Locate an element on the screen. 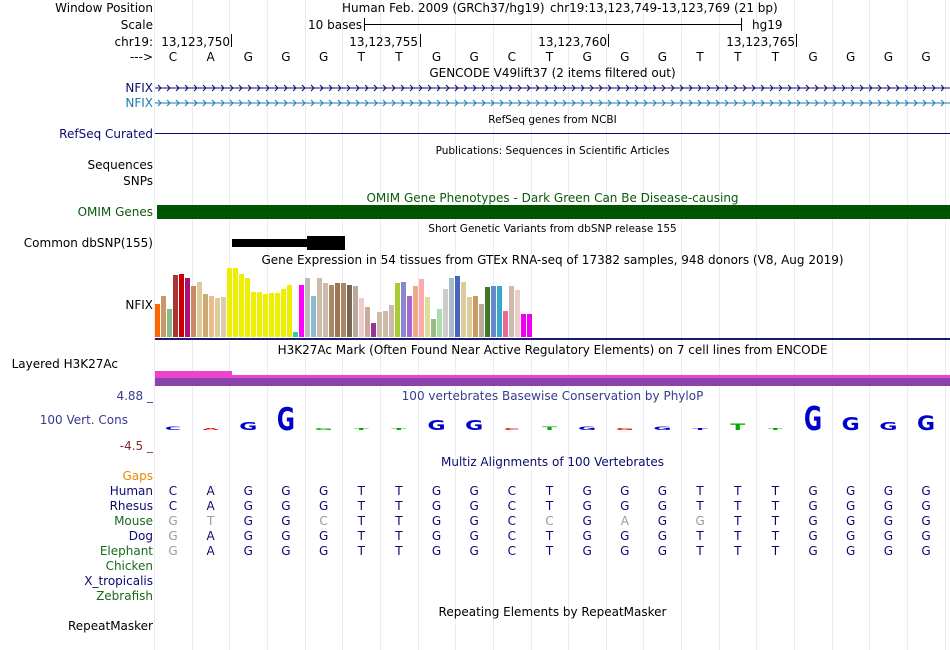  dbsnp-variant-bar is located at coordinates (270, 243).